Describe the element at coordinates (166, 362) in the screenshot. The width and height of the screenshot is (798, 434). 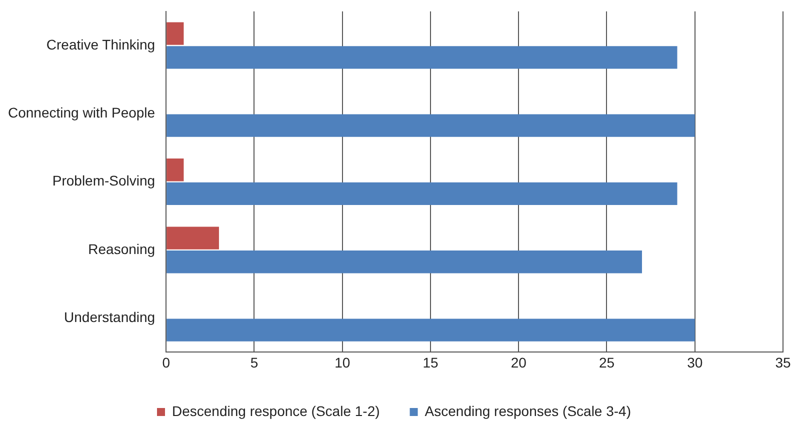
I see `x-tick-label: 0` at that location.